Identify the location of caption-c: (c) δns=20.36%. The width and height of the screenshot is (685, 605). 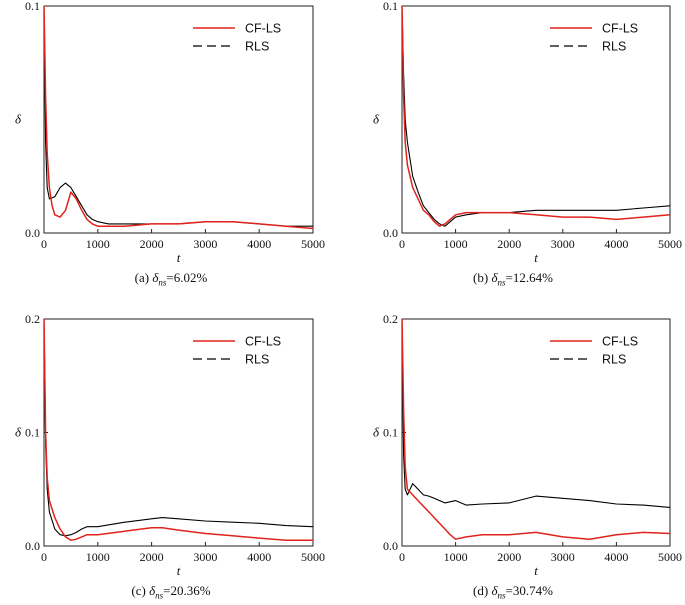
(171, 592).